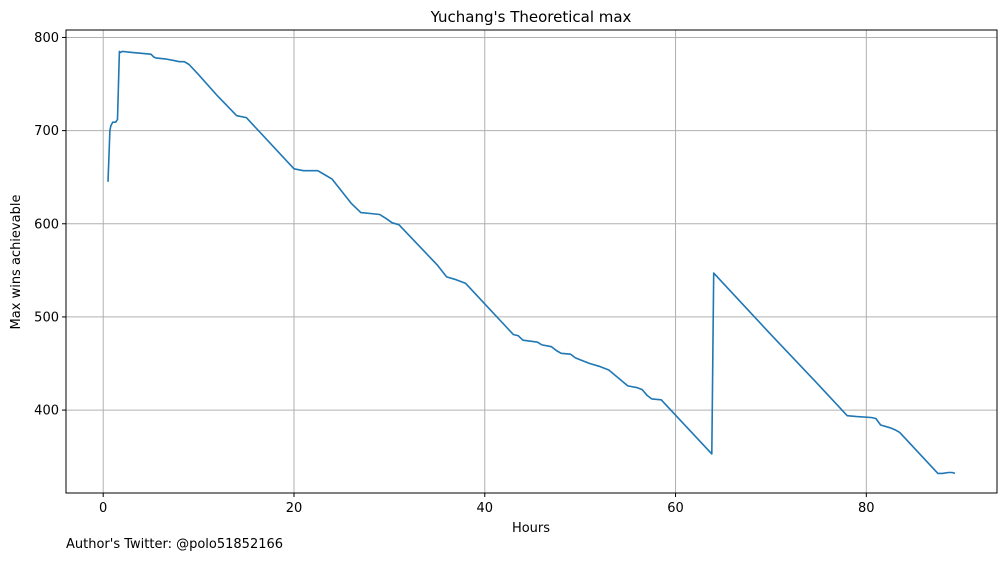 The height and width of the screenshot is (562, 1005). I want to click on x-axis: 0 20 40 60 80, so click(487, 504).